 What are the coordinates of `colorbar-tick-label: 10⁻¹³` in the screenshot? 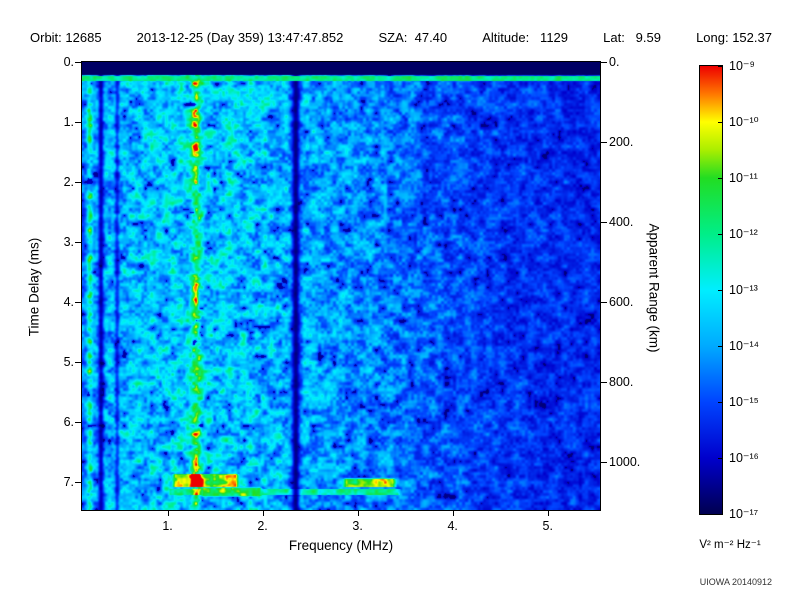 It's located at (743, 290).